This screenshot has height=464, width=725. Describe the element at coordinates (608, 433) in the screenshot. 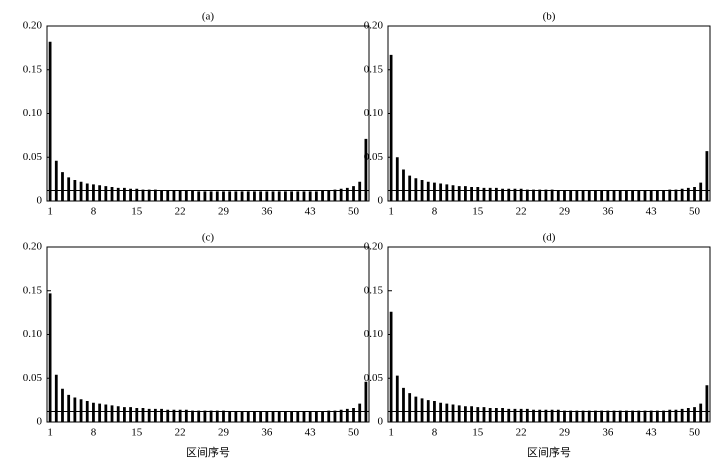

I see `x-tick-label: 36` at that location.